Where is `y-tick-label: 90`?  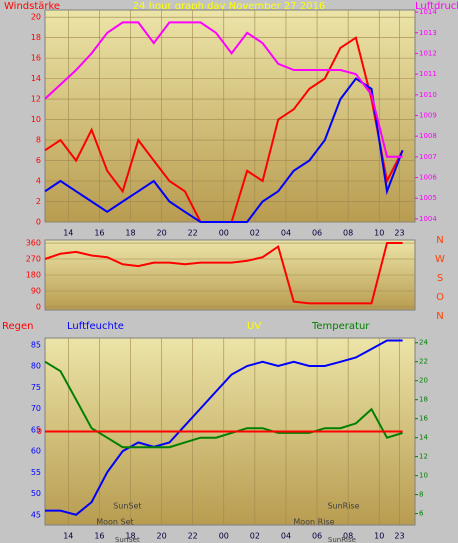
y-tick-label: 90 is located at coordinates (36, 290).